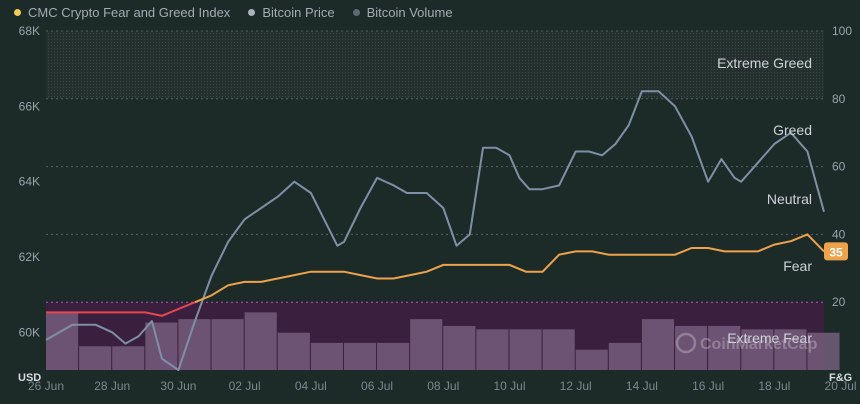 This screenshot has height=404, width=860. What do you see at coordinates (789, 199) in the screenshot?
I see `zone-label-neutral: Neutral` at bounding box center [789, 199].